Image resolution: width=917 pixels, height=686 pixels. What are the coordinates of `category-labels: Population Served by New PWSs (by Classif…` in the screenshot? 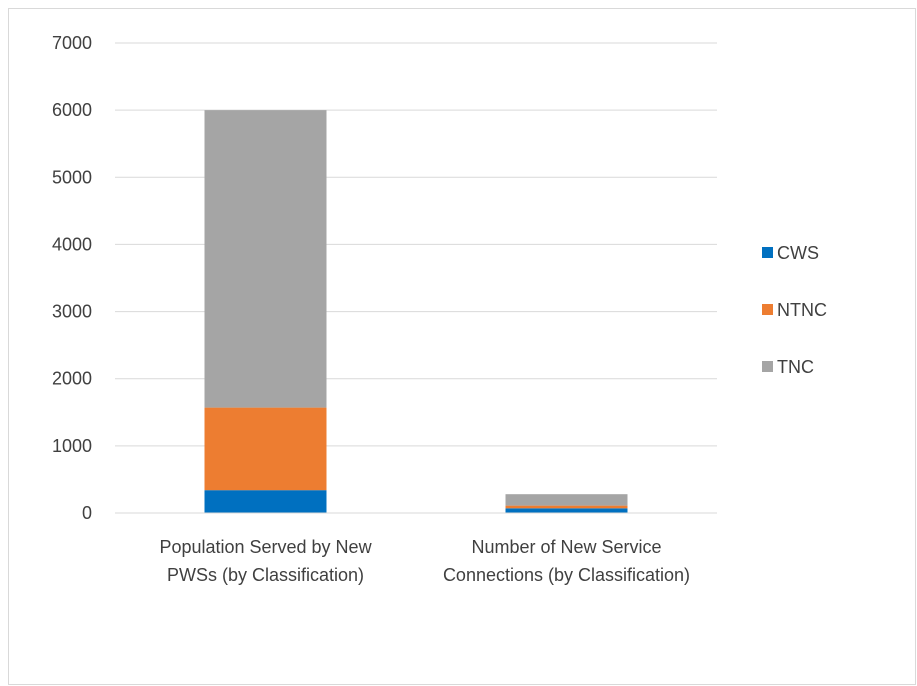 It's located at (424, 561).